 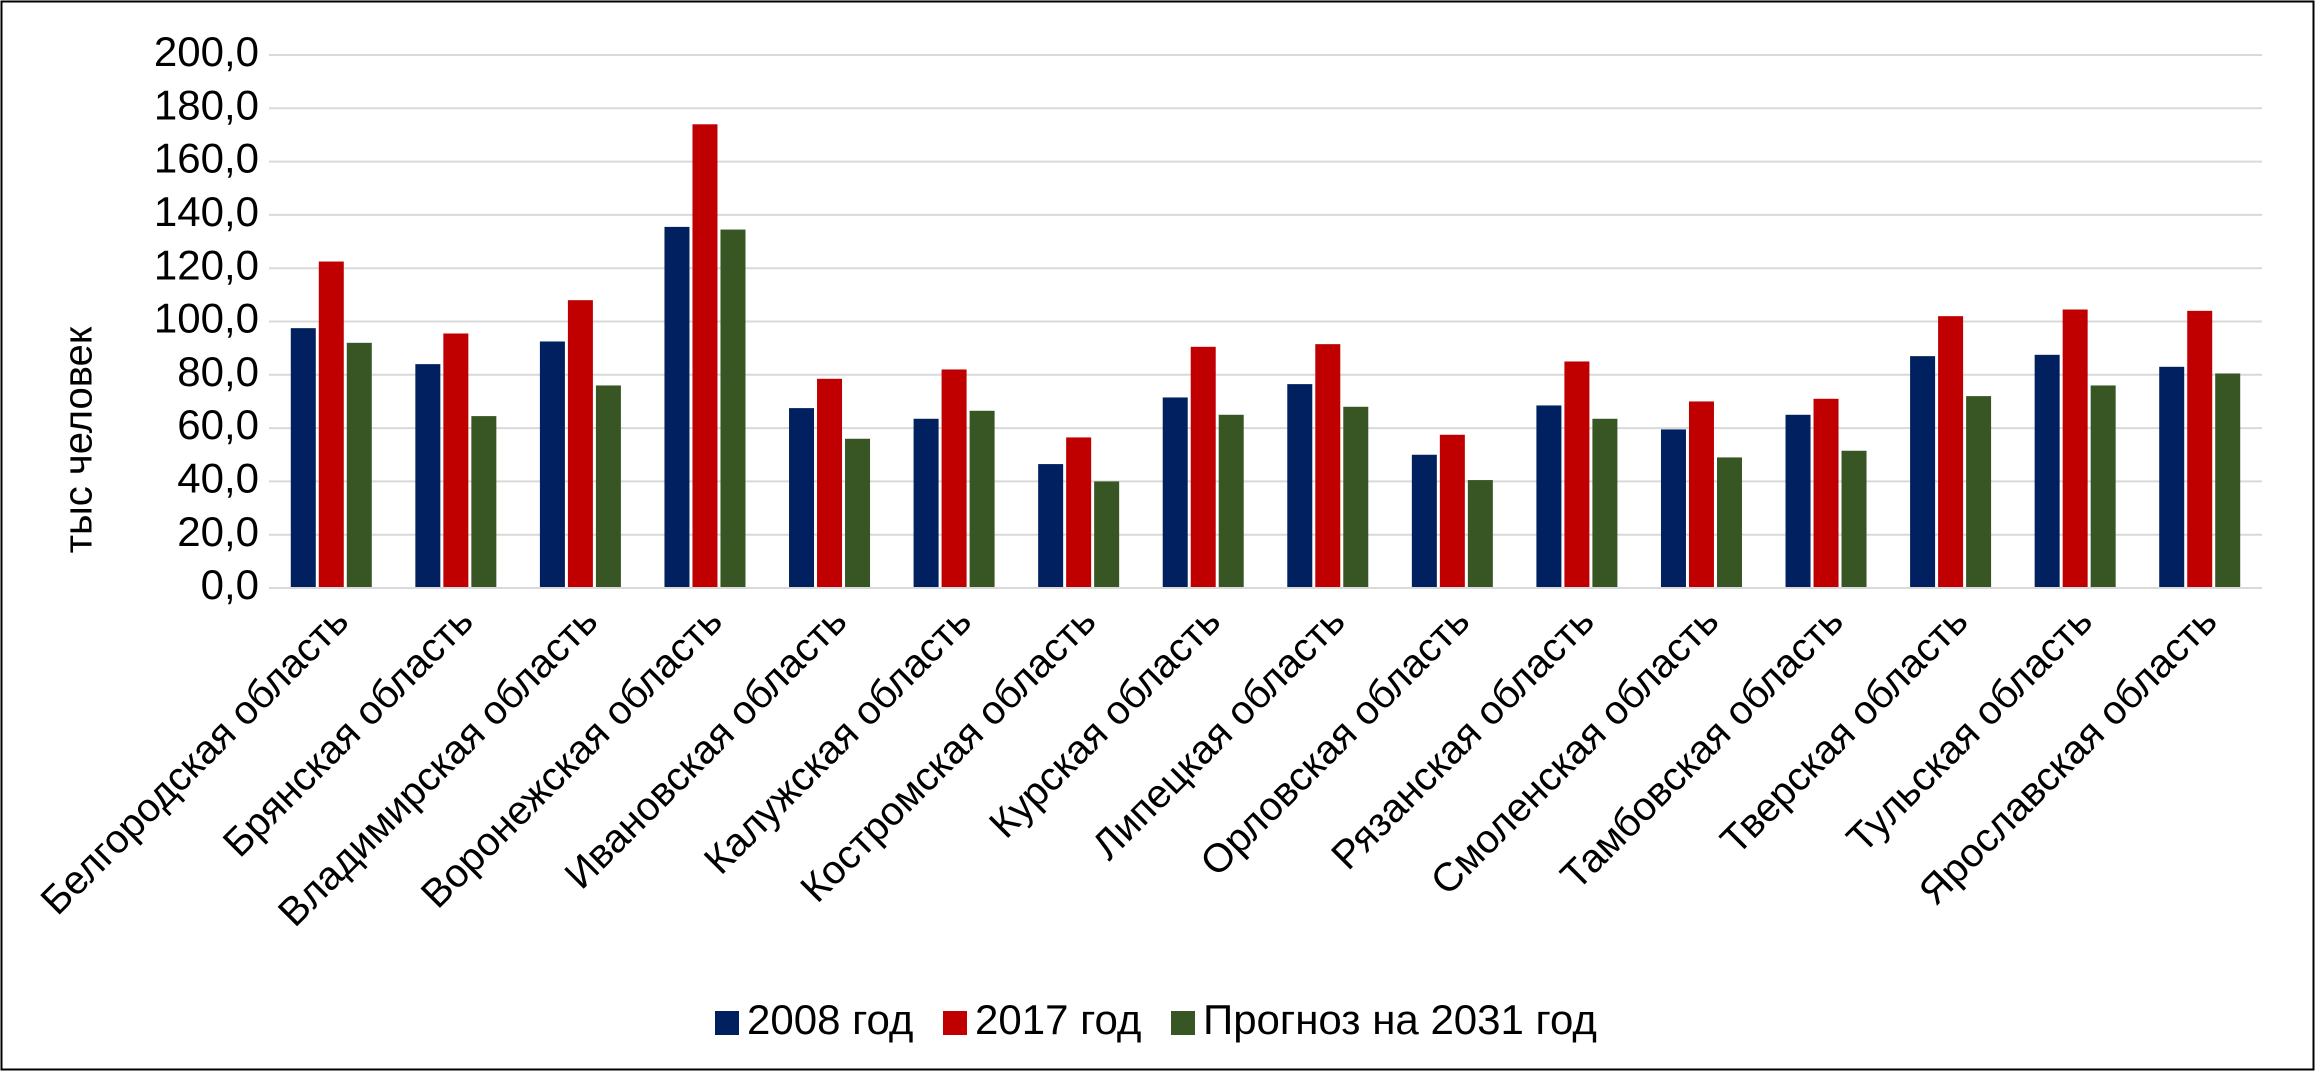 What do you see at coordinates (206, 318) in the screenshot?
I see `y-tick-label: 100,0` at bounding box center [206, 318].